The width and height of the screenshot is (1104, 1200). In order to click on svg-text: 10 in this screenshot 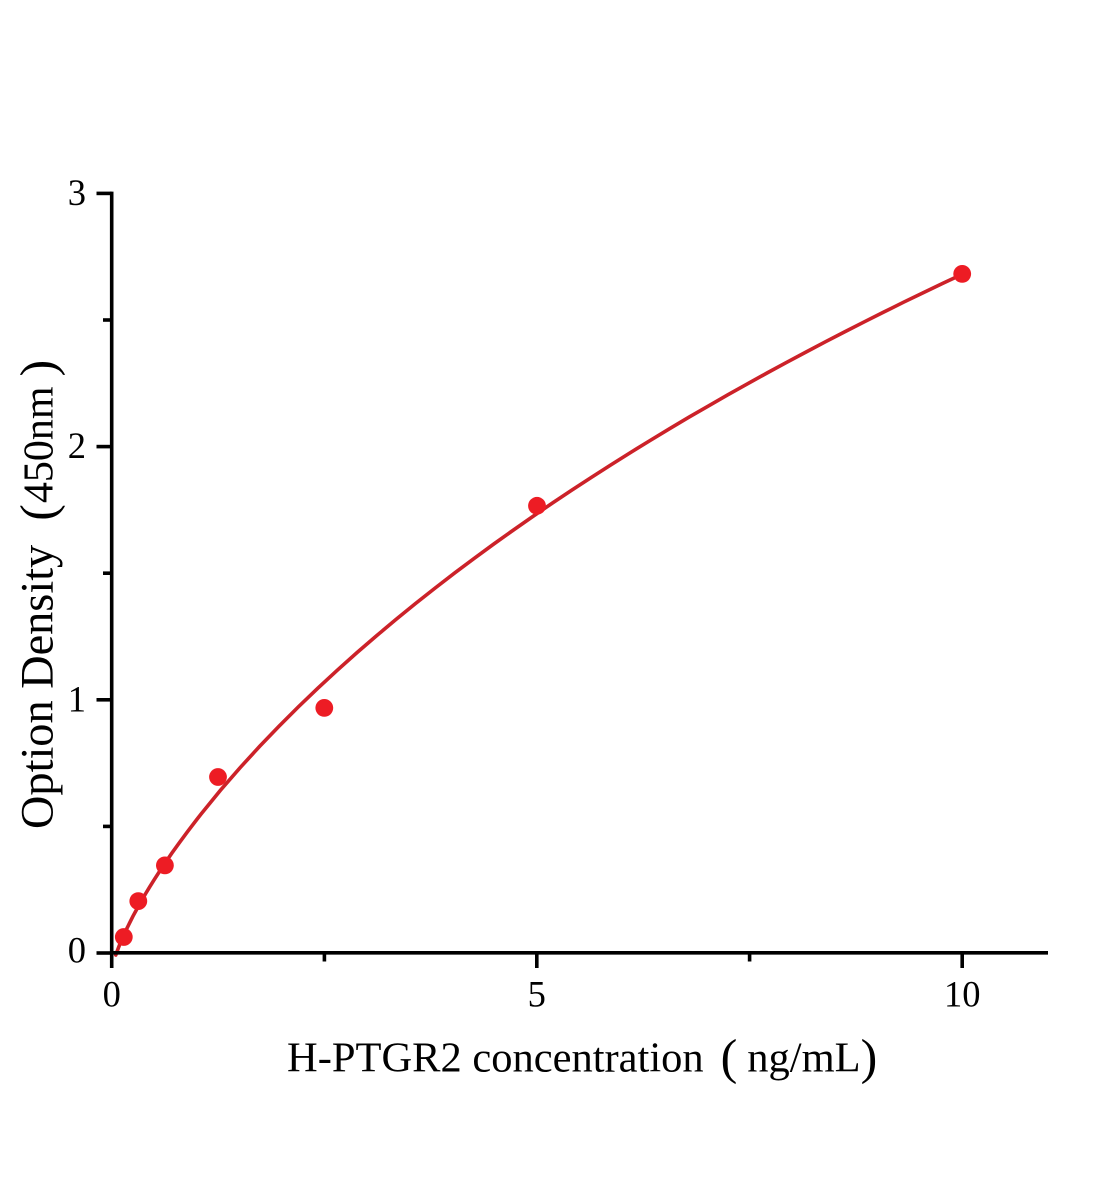, I will do `click(962, 994)`.